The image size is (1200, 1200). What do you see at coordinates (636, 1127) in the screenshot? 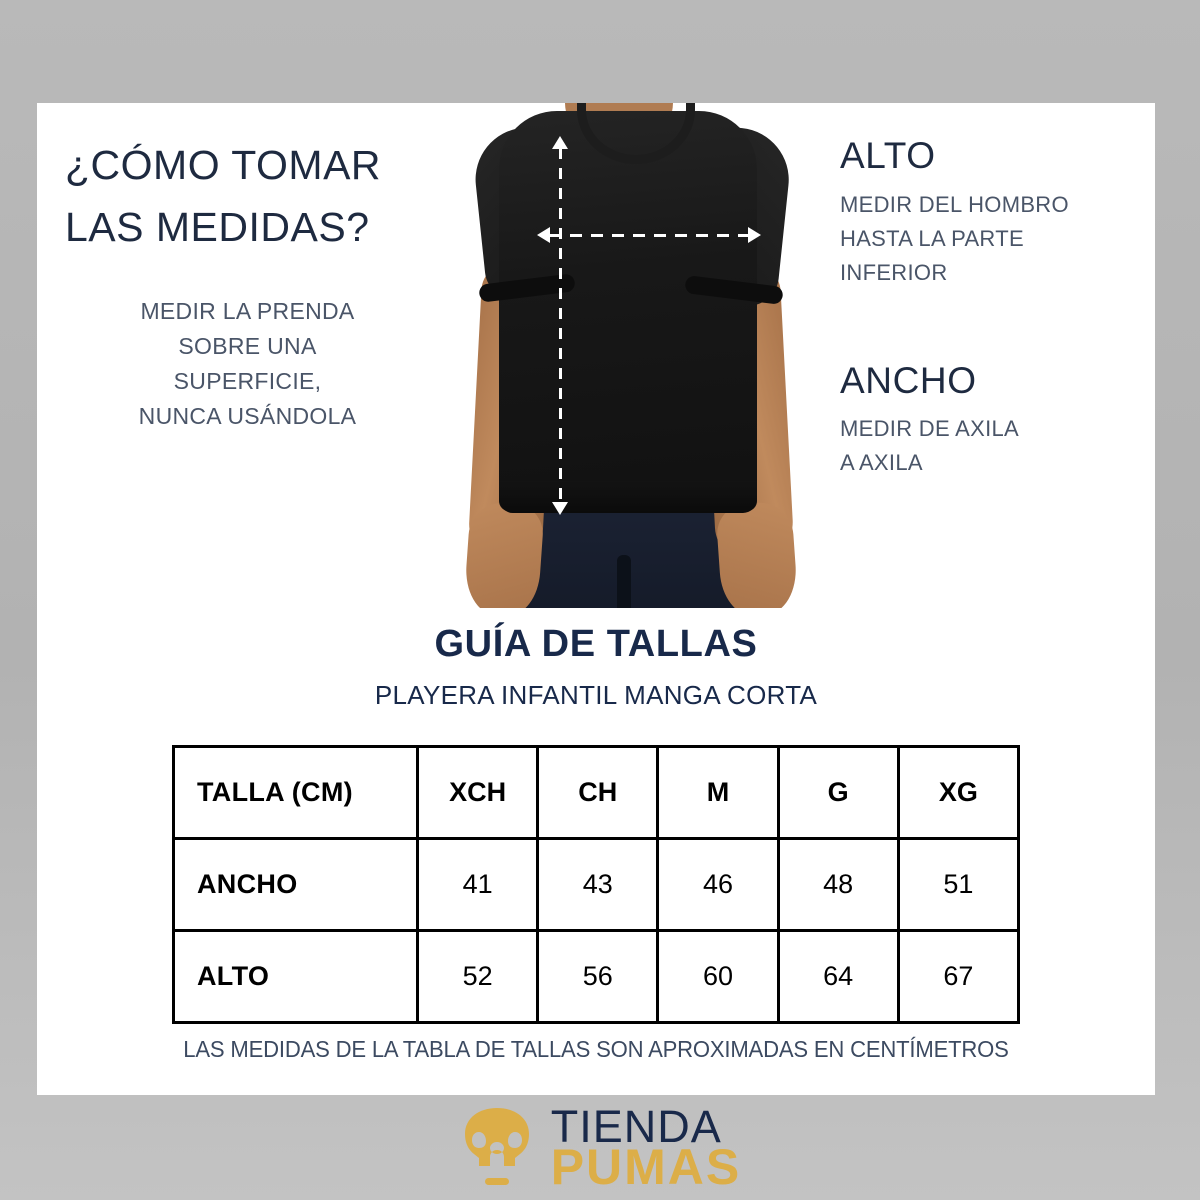
I see `brand-line-tienda: TIENDA` at bounding box center [636, 1127].